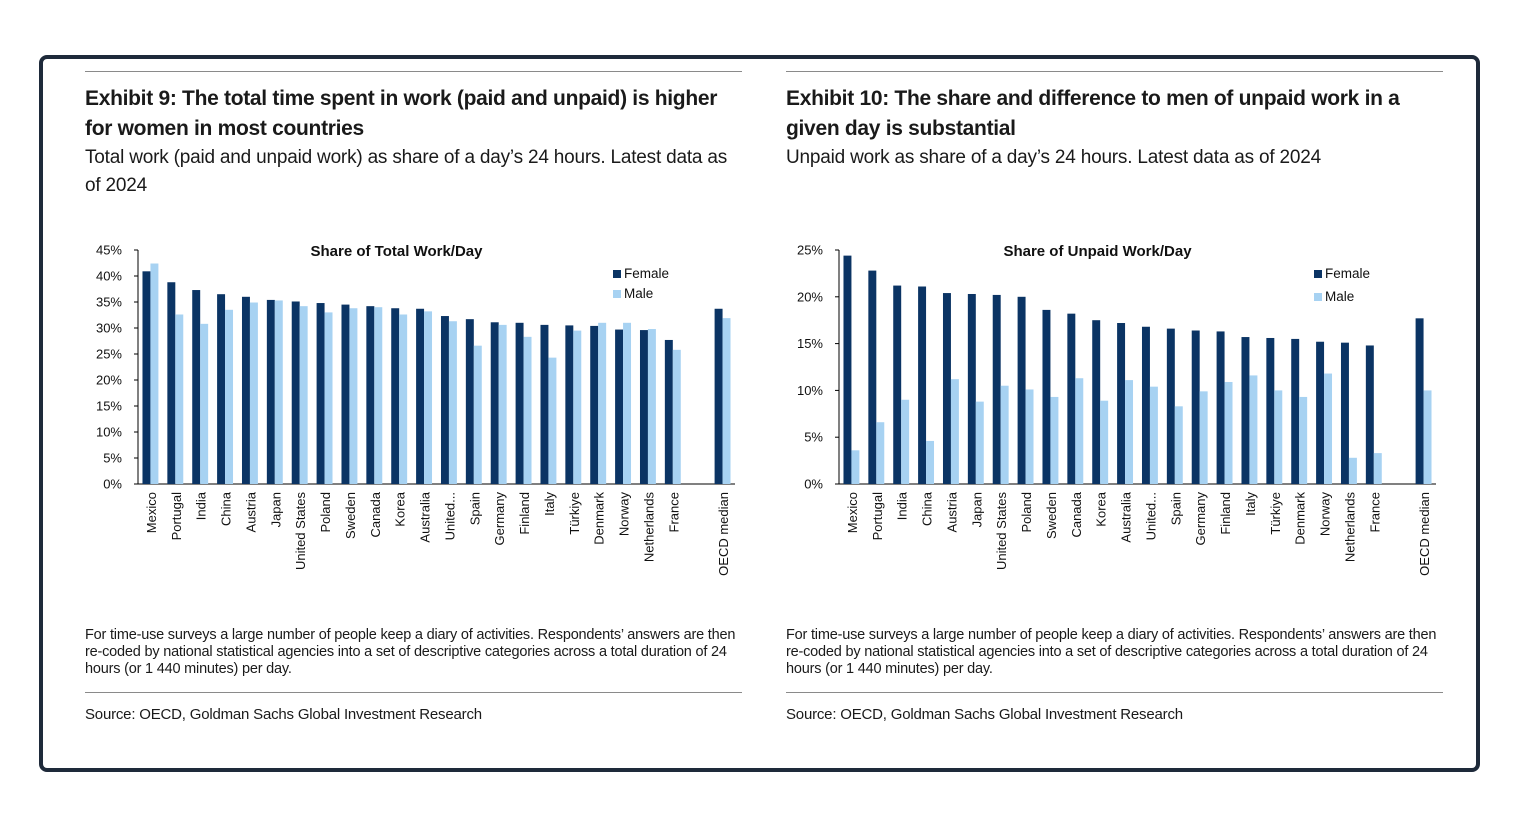 The image size is (1523, 816). I want to click on category-label: Spain, so click(1175, 508).